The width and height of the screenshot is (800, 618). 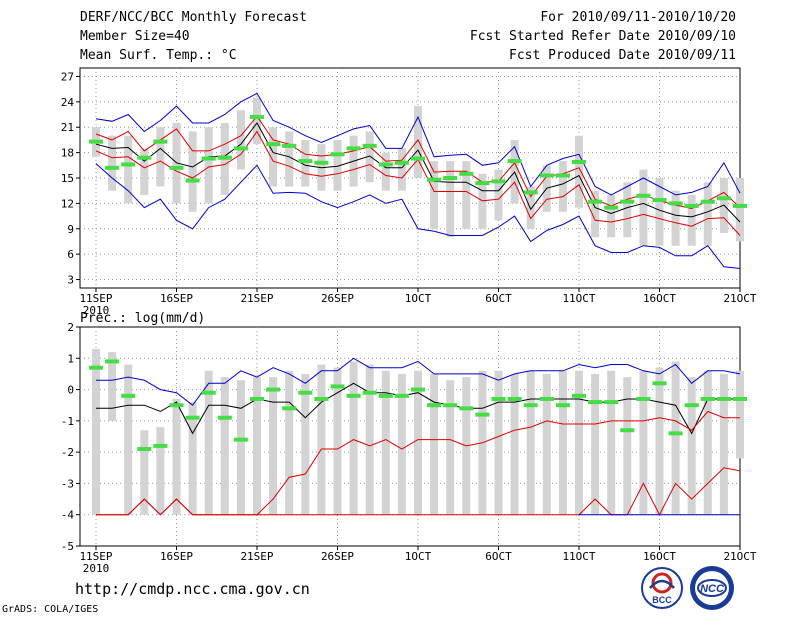 What do you see at coordinates (95, 556) in the screenshot?
I see `prec-x-tick-label: 11SEP` at bounding box center [95, 556].